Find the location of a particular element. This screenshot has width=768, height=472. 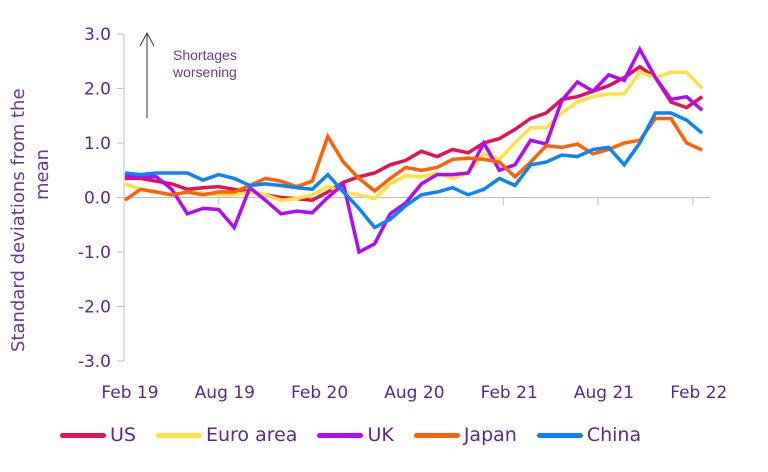

y-axis-title-line2: mean is located at coordinates (42, 174).